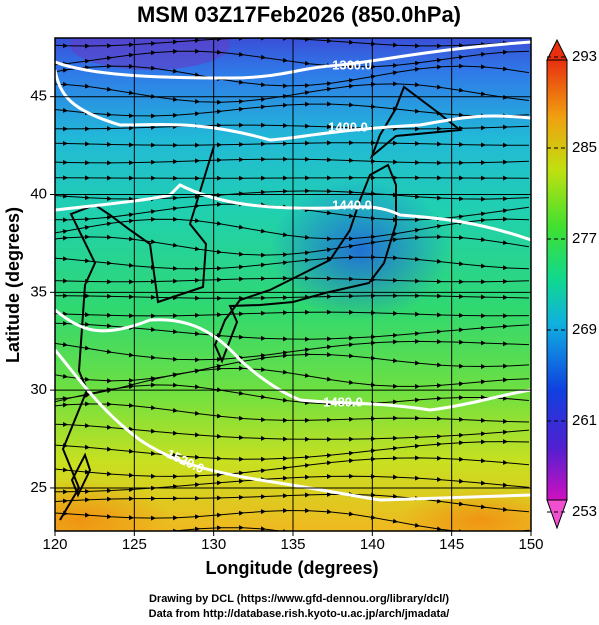 Image resolution: width=599 pixels, height=625 pixels. What do you see at coordinates (38, 487) in the screenshot?
I see `y-tick-label: 25` at bounding box center [38, 487].